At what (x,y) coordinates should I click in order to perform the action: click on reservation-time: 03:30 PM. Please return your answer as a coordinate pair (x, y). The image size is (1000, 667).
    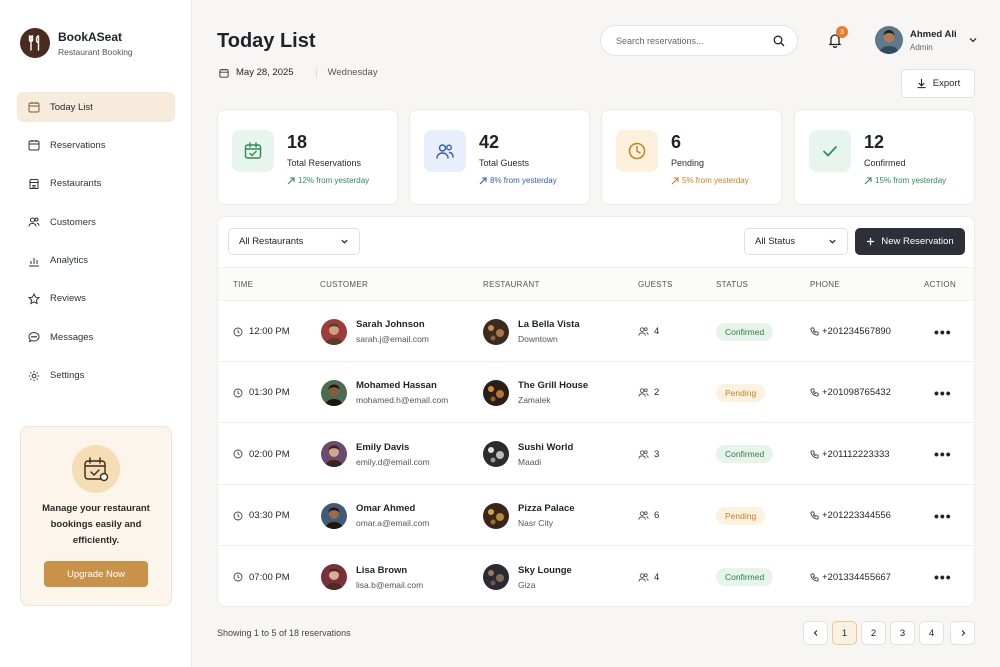
    Looking at the image, I should click on (261, 515).